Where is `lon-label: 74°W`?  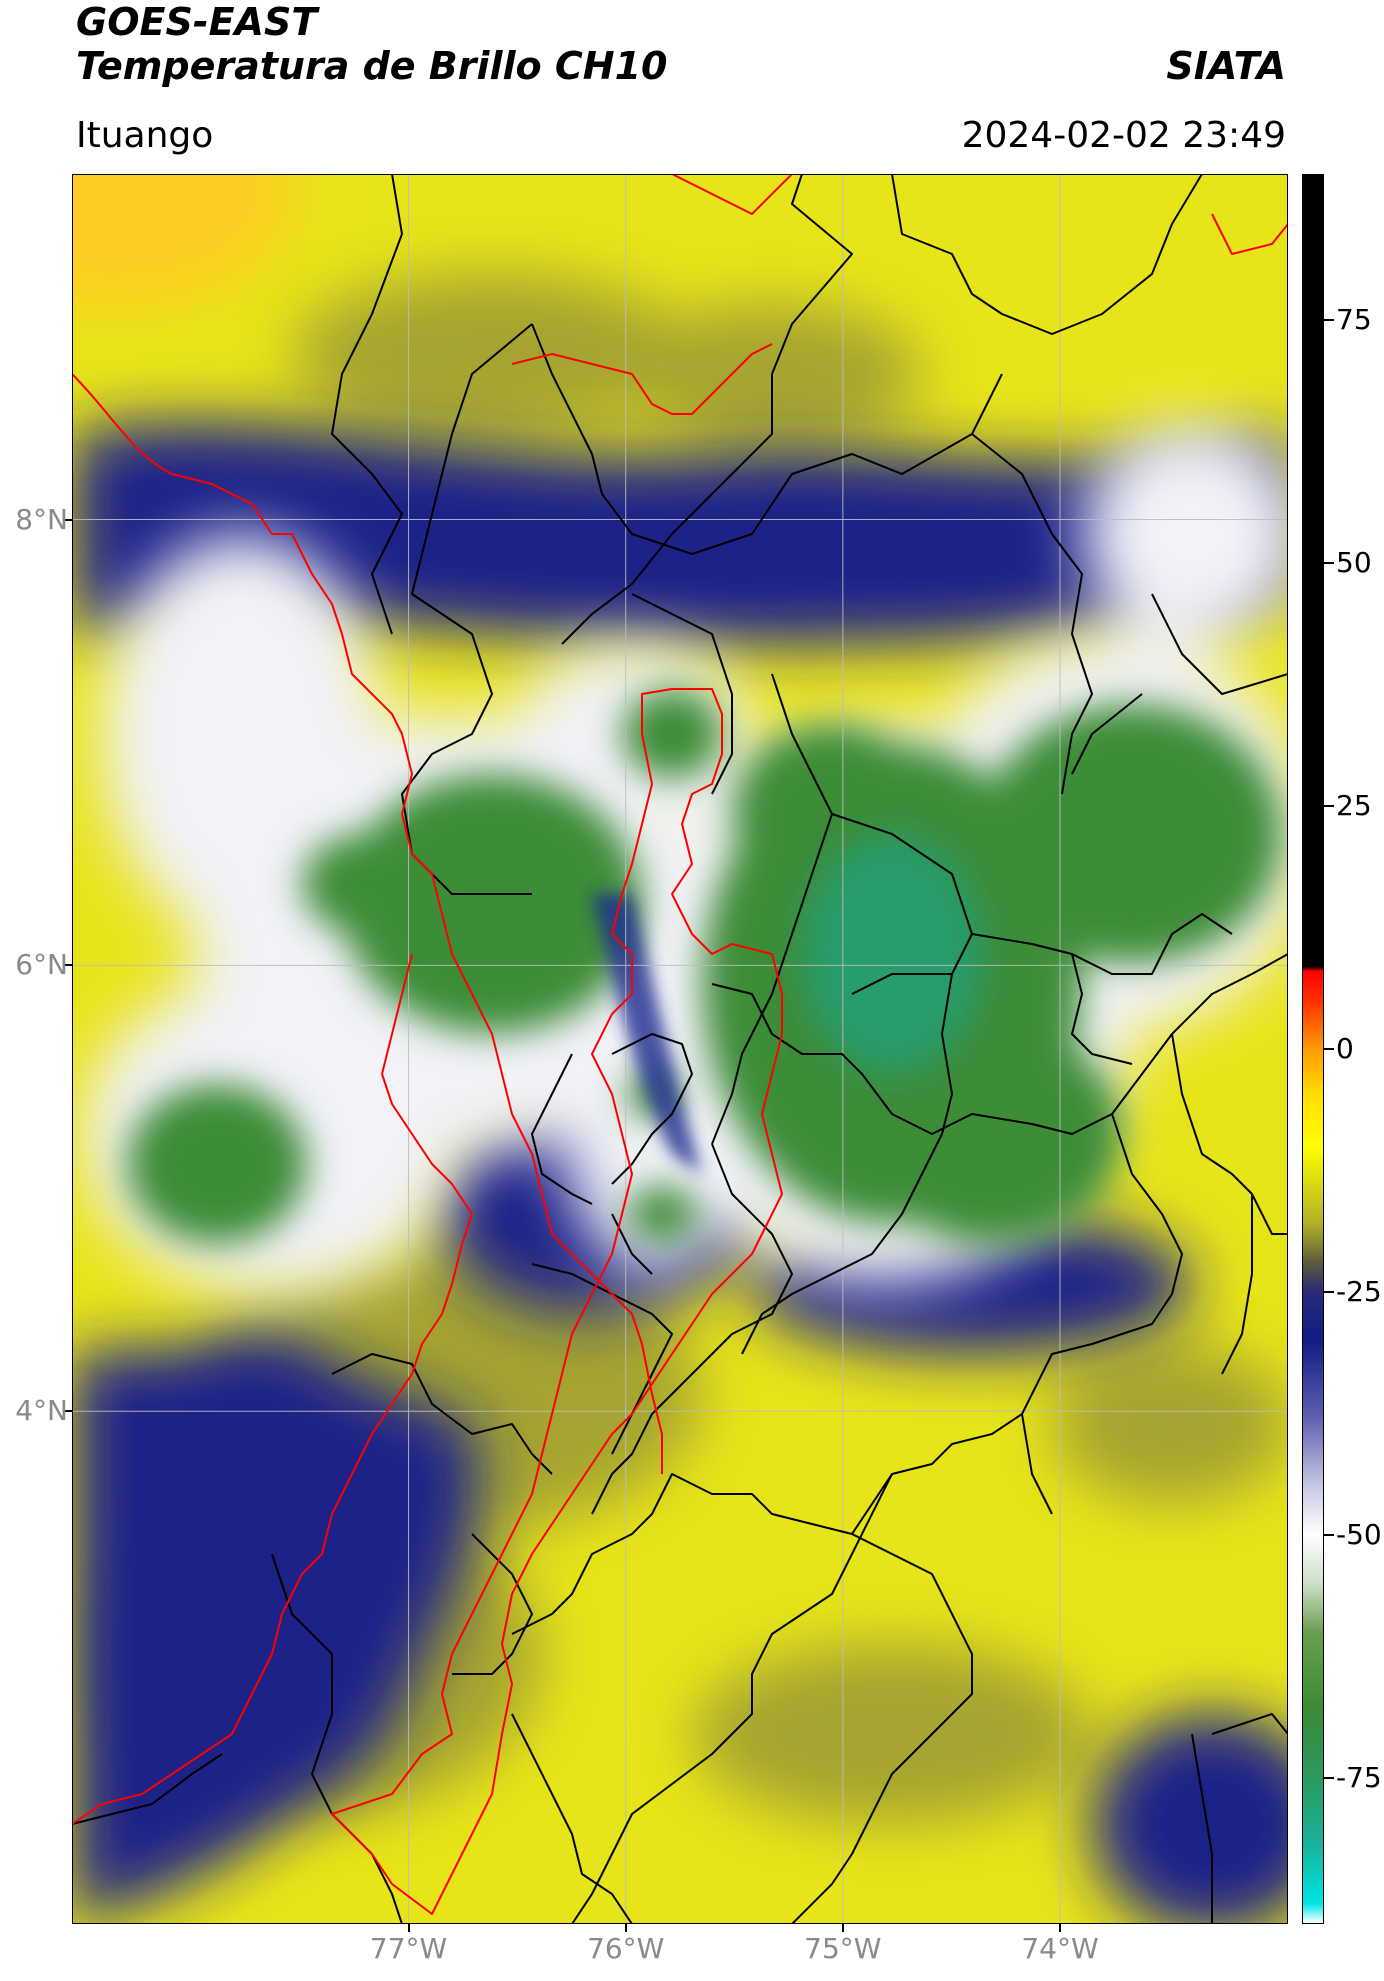 lon-label: 74°W is located at coordinates (1060, 1948).